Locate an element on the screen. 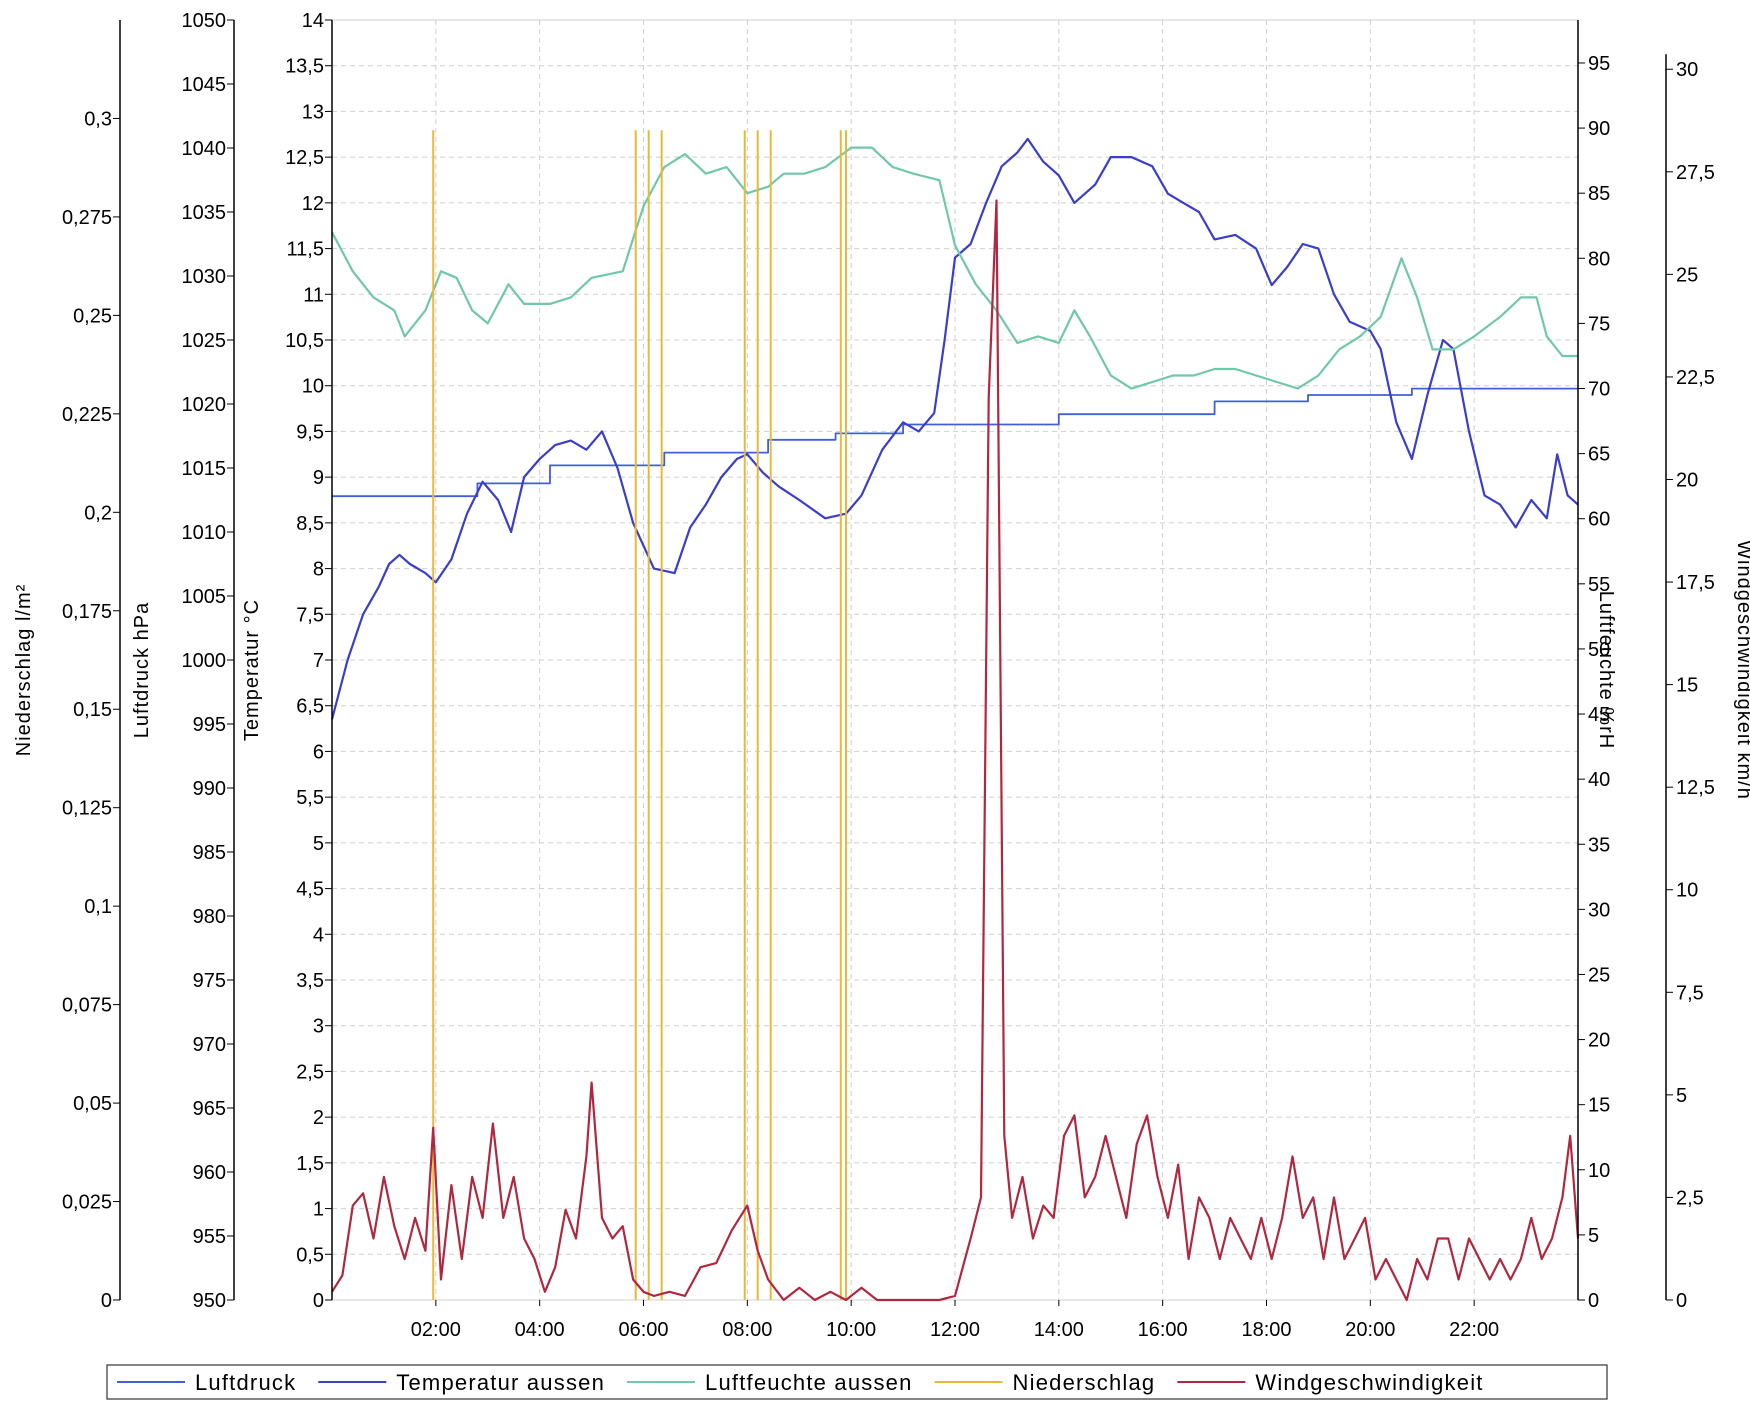  luftdruck-axis-title: Luftdruck hPa is located at coordinates (142, 670).